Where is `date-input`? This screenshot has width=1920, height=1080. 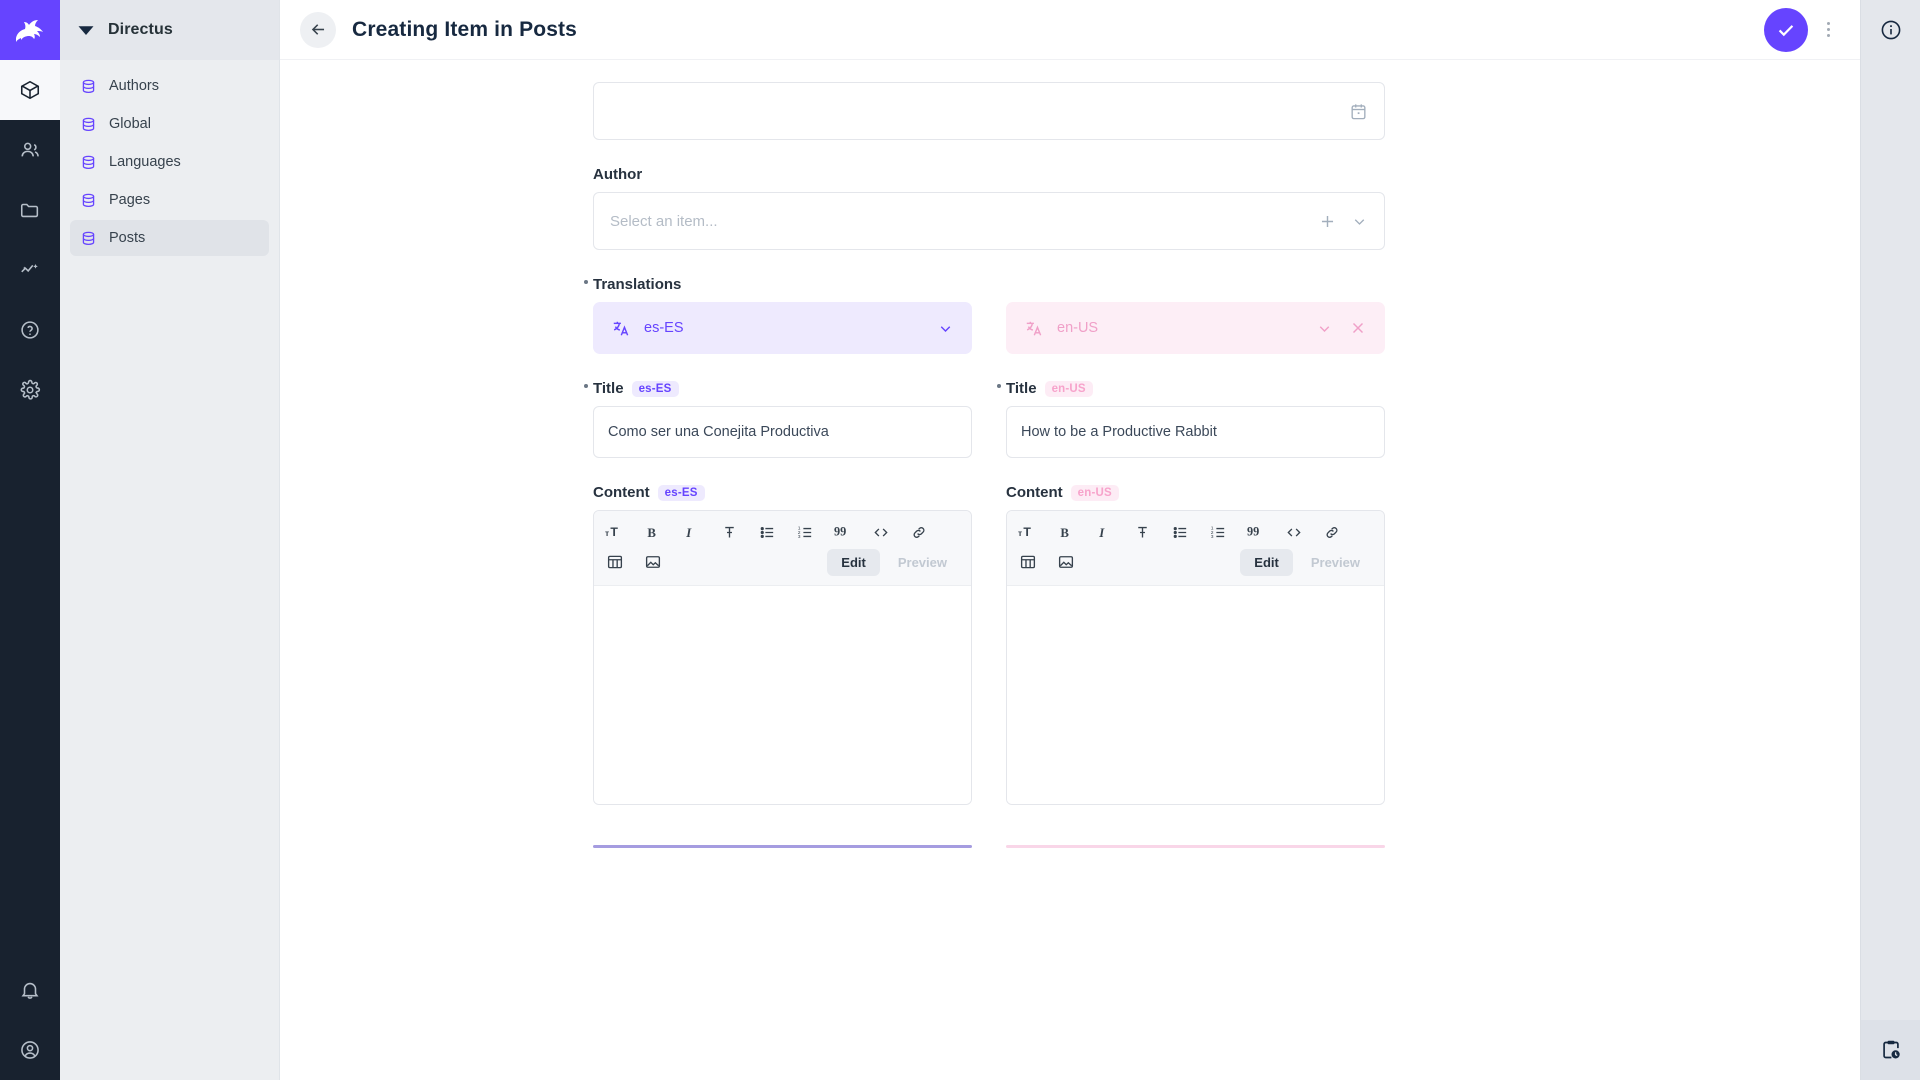
date-input is located at coordinates (989, 111).